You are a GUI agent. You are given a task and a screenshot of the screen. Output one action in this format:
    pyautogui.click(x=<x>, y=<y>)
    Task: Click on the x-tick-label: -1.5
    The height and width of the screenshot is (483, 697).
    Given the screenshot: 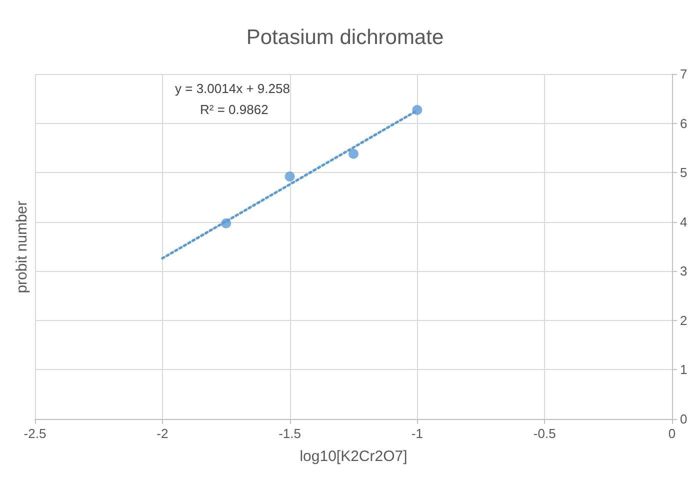 What is the action you would take?
    pyautogui.click(x=290, y=433)
    